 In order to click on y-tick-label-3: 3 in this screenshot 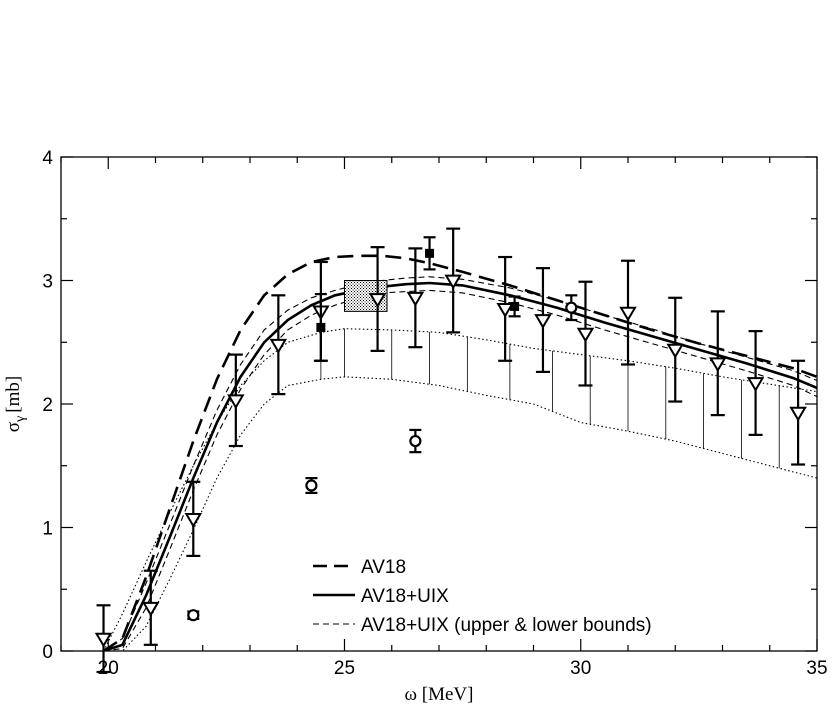, I will do `click(47, 282)`.